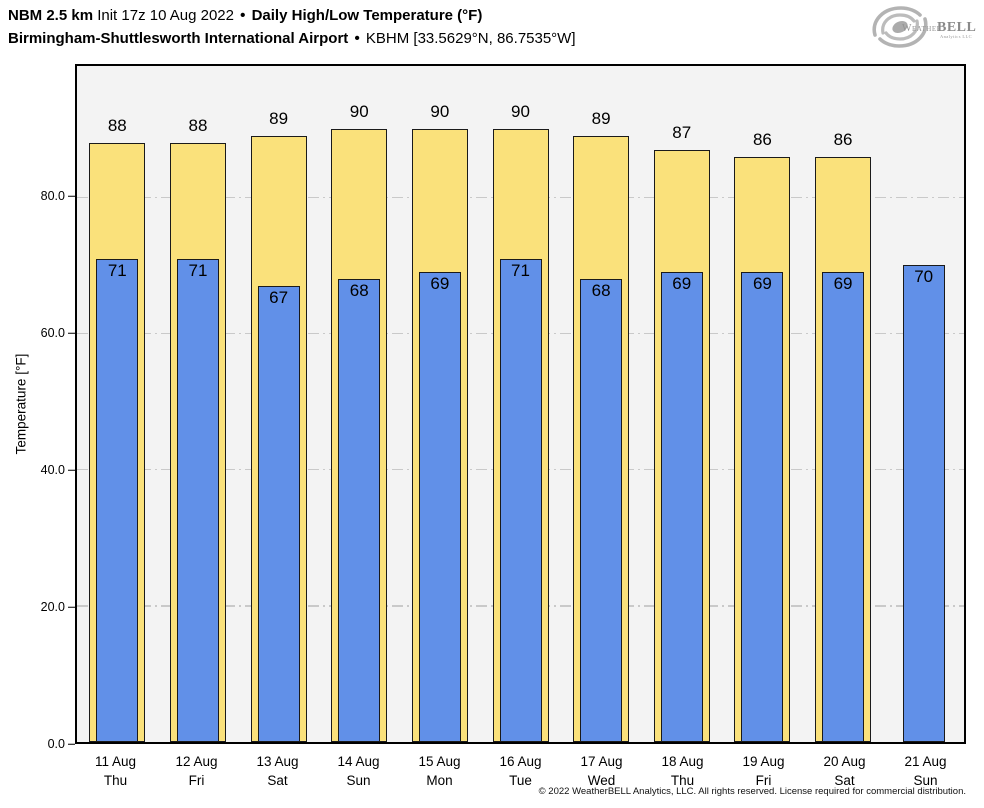 Image resolution: width=984 pixels, height=808 pixels. Describe the element at coordinates (278, 513) in the screenshot. I see `low-bar: 67` at that location.